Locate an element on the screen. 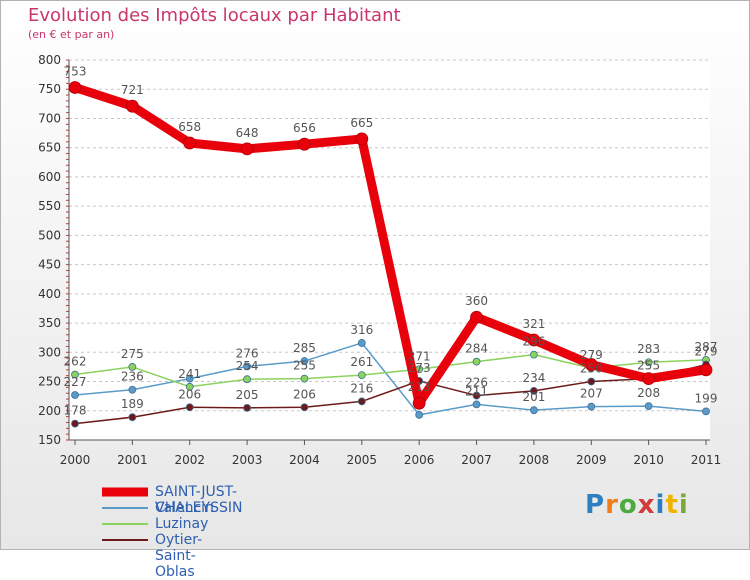 This screenshot has height=580, width=750. data-label: 283 is located at coordinates (648, 349).